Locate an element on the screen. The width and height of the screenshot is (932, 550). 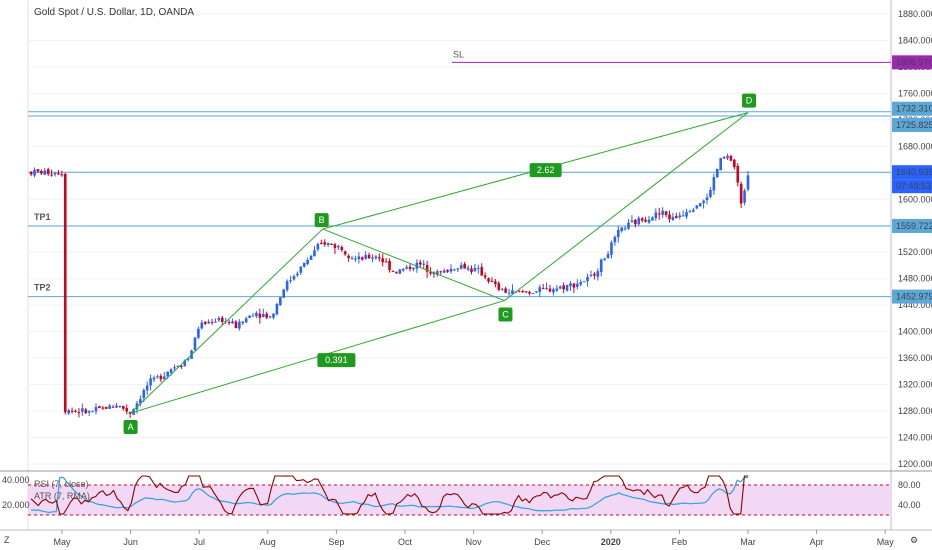
price-tick-label: 1400.000 is located at coordinates (915, 332).